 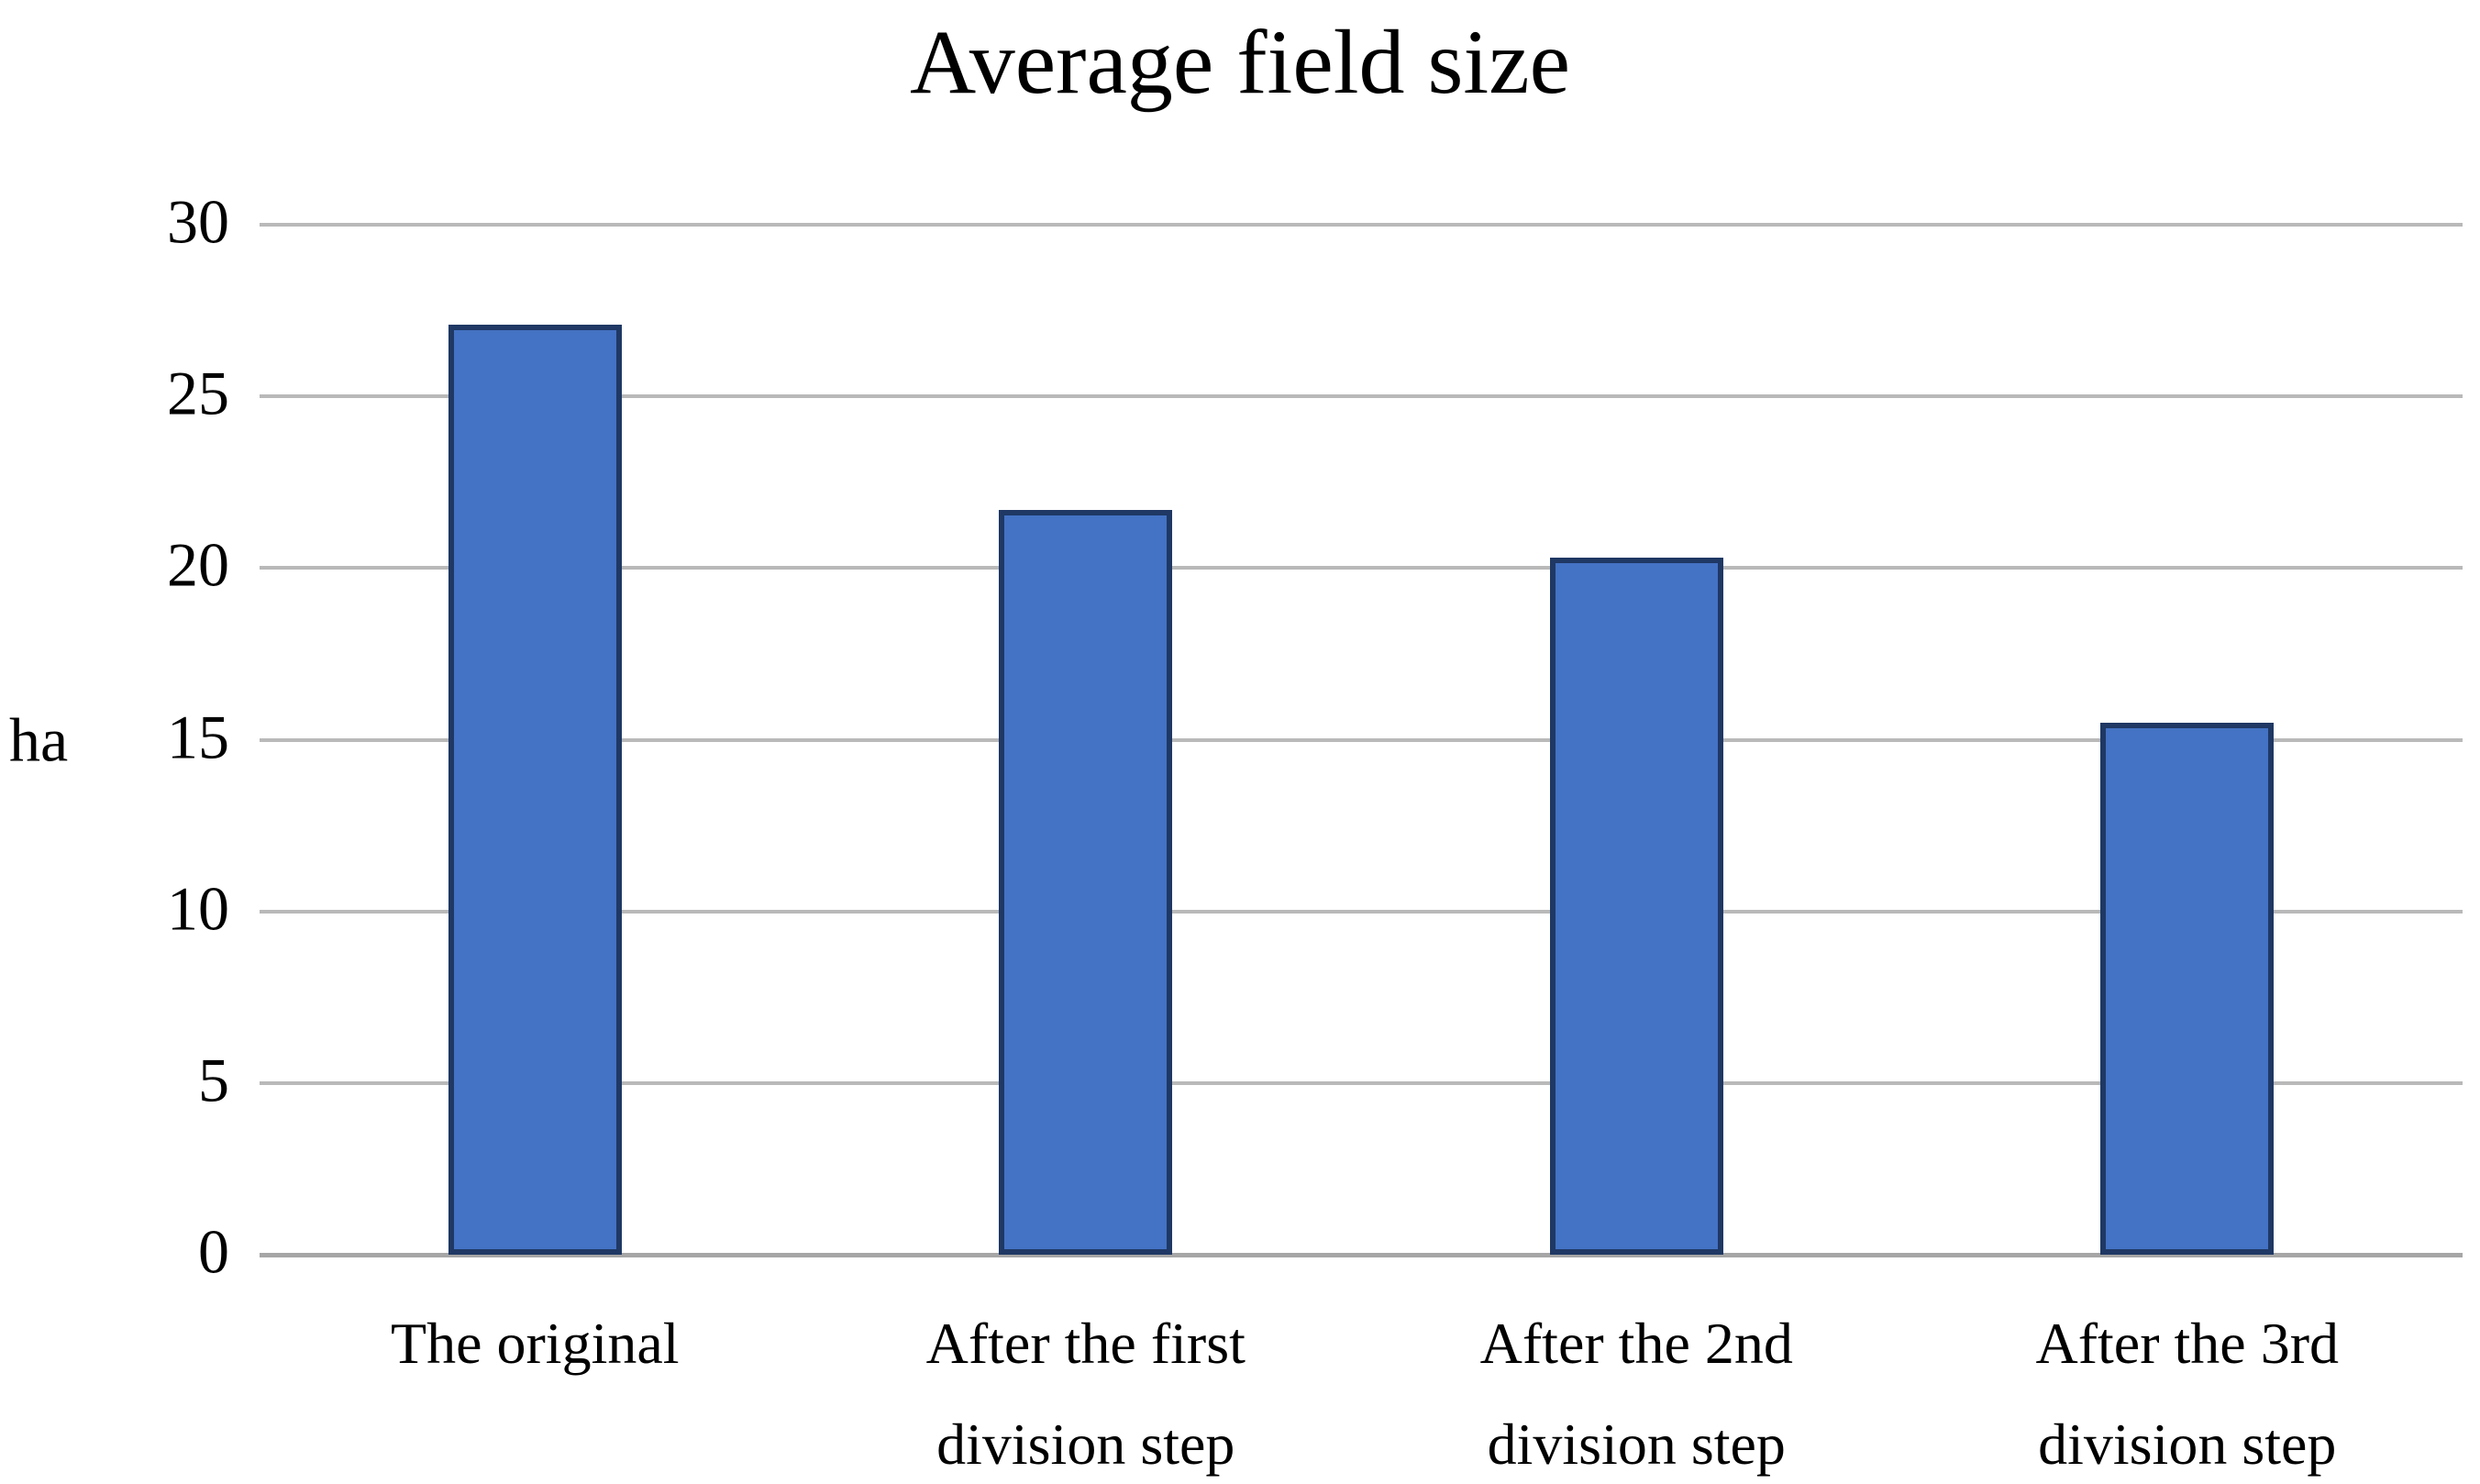 I want to click on x-category-label: After the first division step, so click(x=1085, y=1394).